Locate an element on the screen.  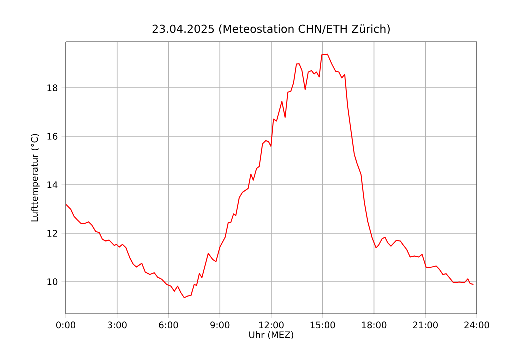
chart-title: 23.04.2025 (Meteostation CHN/ETH Zürich) is located at coordinates (271, 29).